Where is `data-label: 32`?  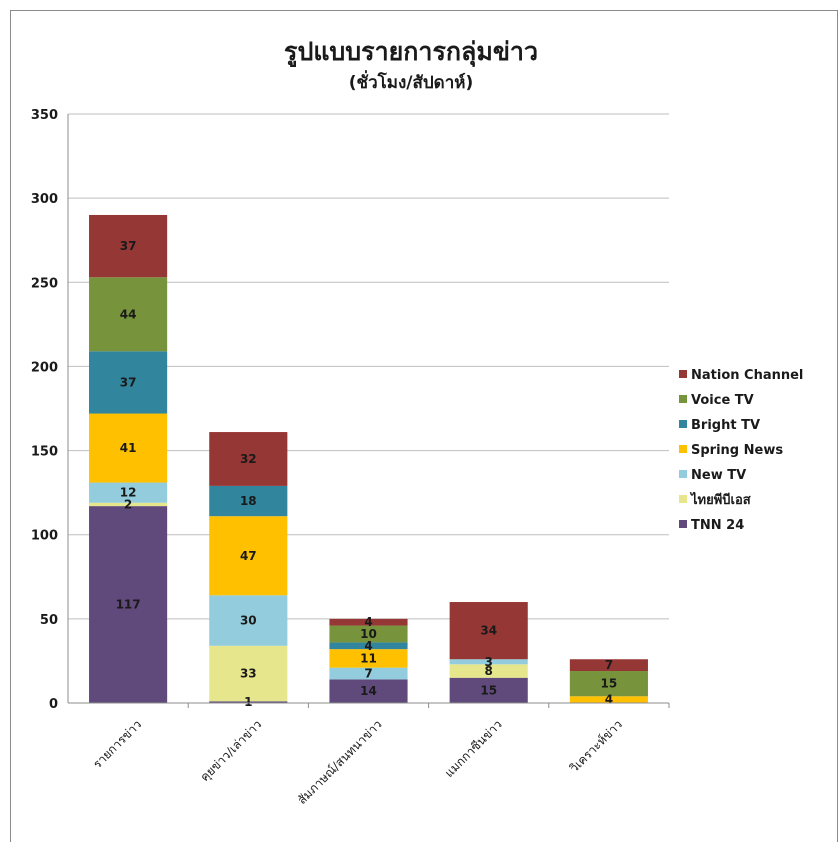 data-label: 32 is located at coordinates (248, 459).